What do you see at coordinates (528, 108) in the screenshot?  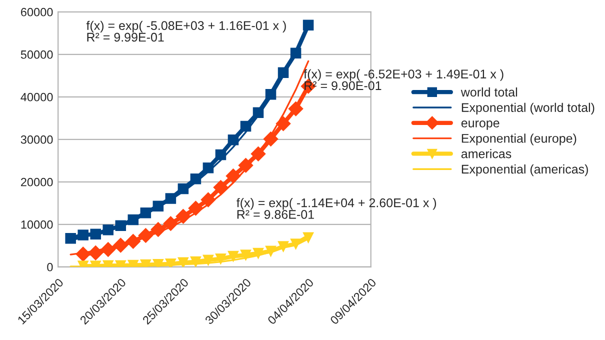 I see `legend-label: Exponential (world total)` at bounding box center [528, 108].